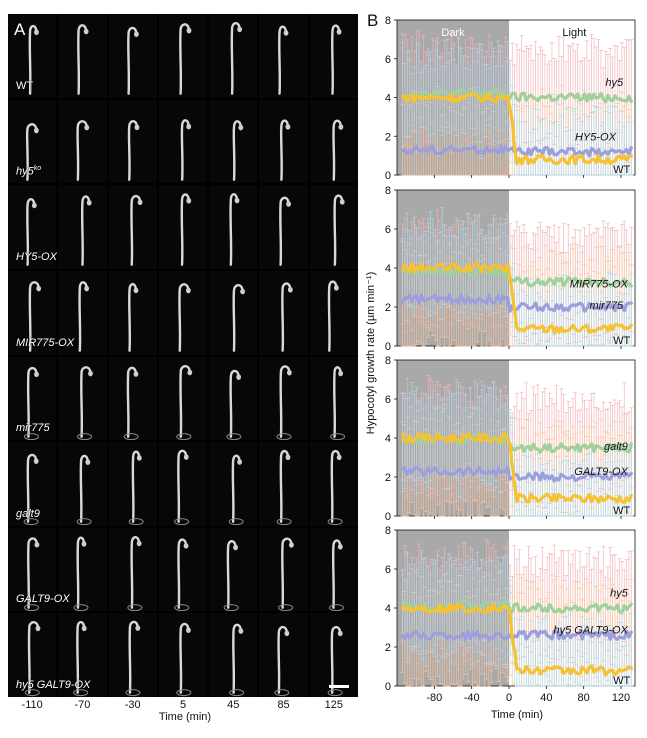 Image resolution: width=647 pixels, height=738 pixels. I want to click on x-axis-label: Time (min), so click(517, 715).